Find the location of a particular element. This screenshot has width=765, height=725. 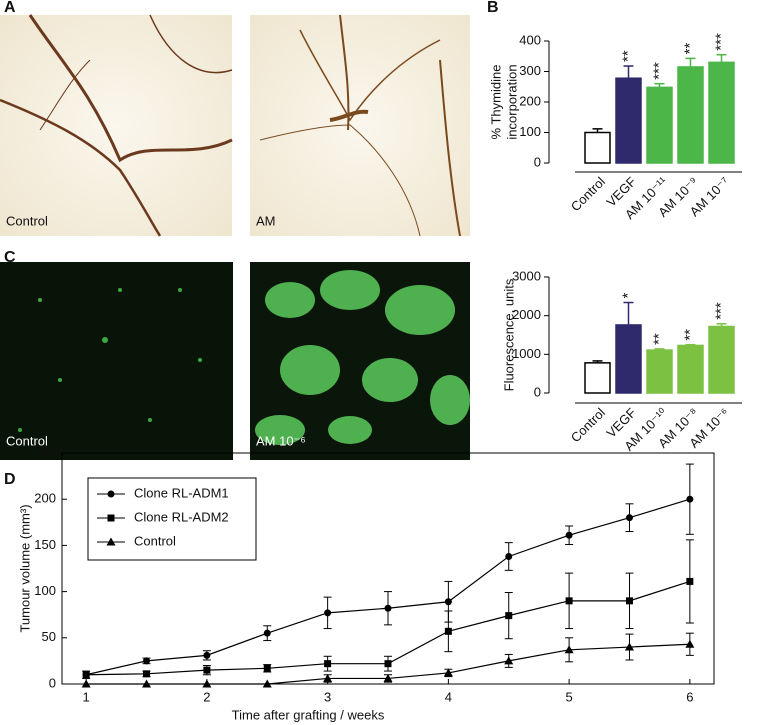

photo-caption: AM is located at coordinates (266, 220).